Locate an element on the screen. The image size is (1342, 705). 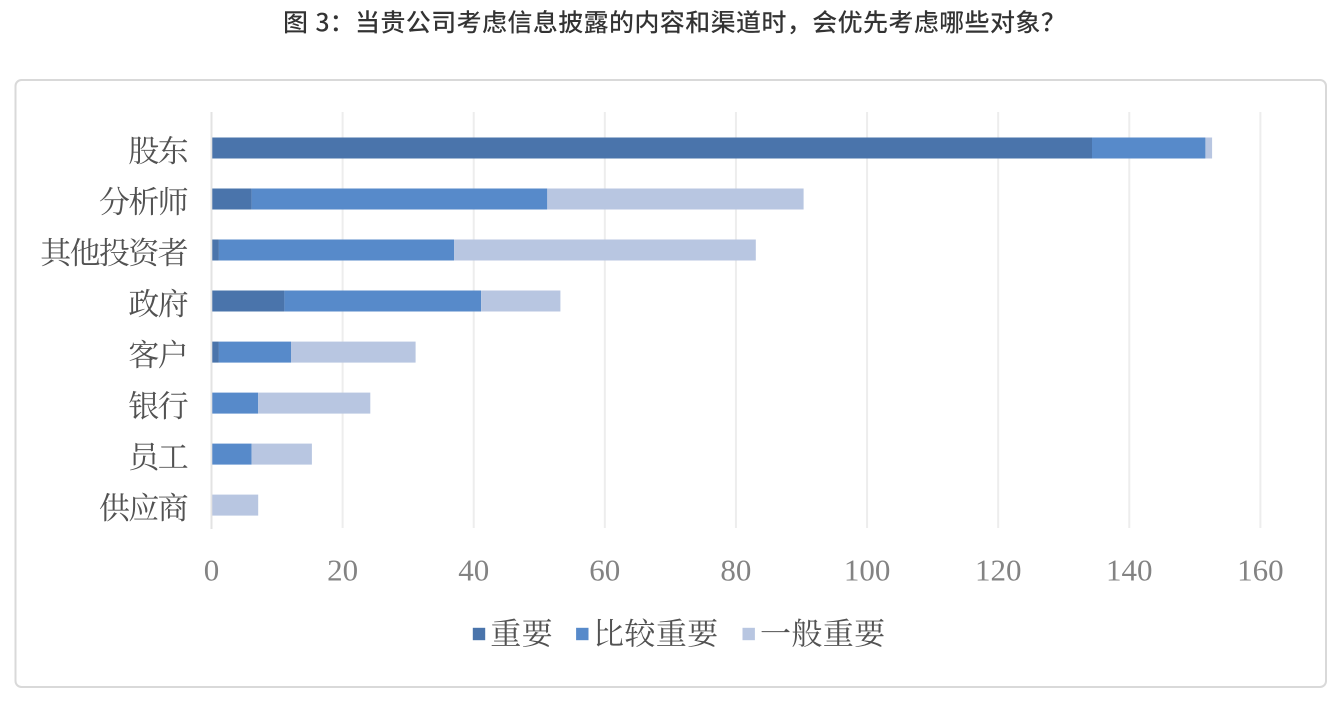
svg-text: 160 is located at coordinates (1260, 570).